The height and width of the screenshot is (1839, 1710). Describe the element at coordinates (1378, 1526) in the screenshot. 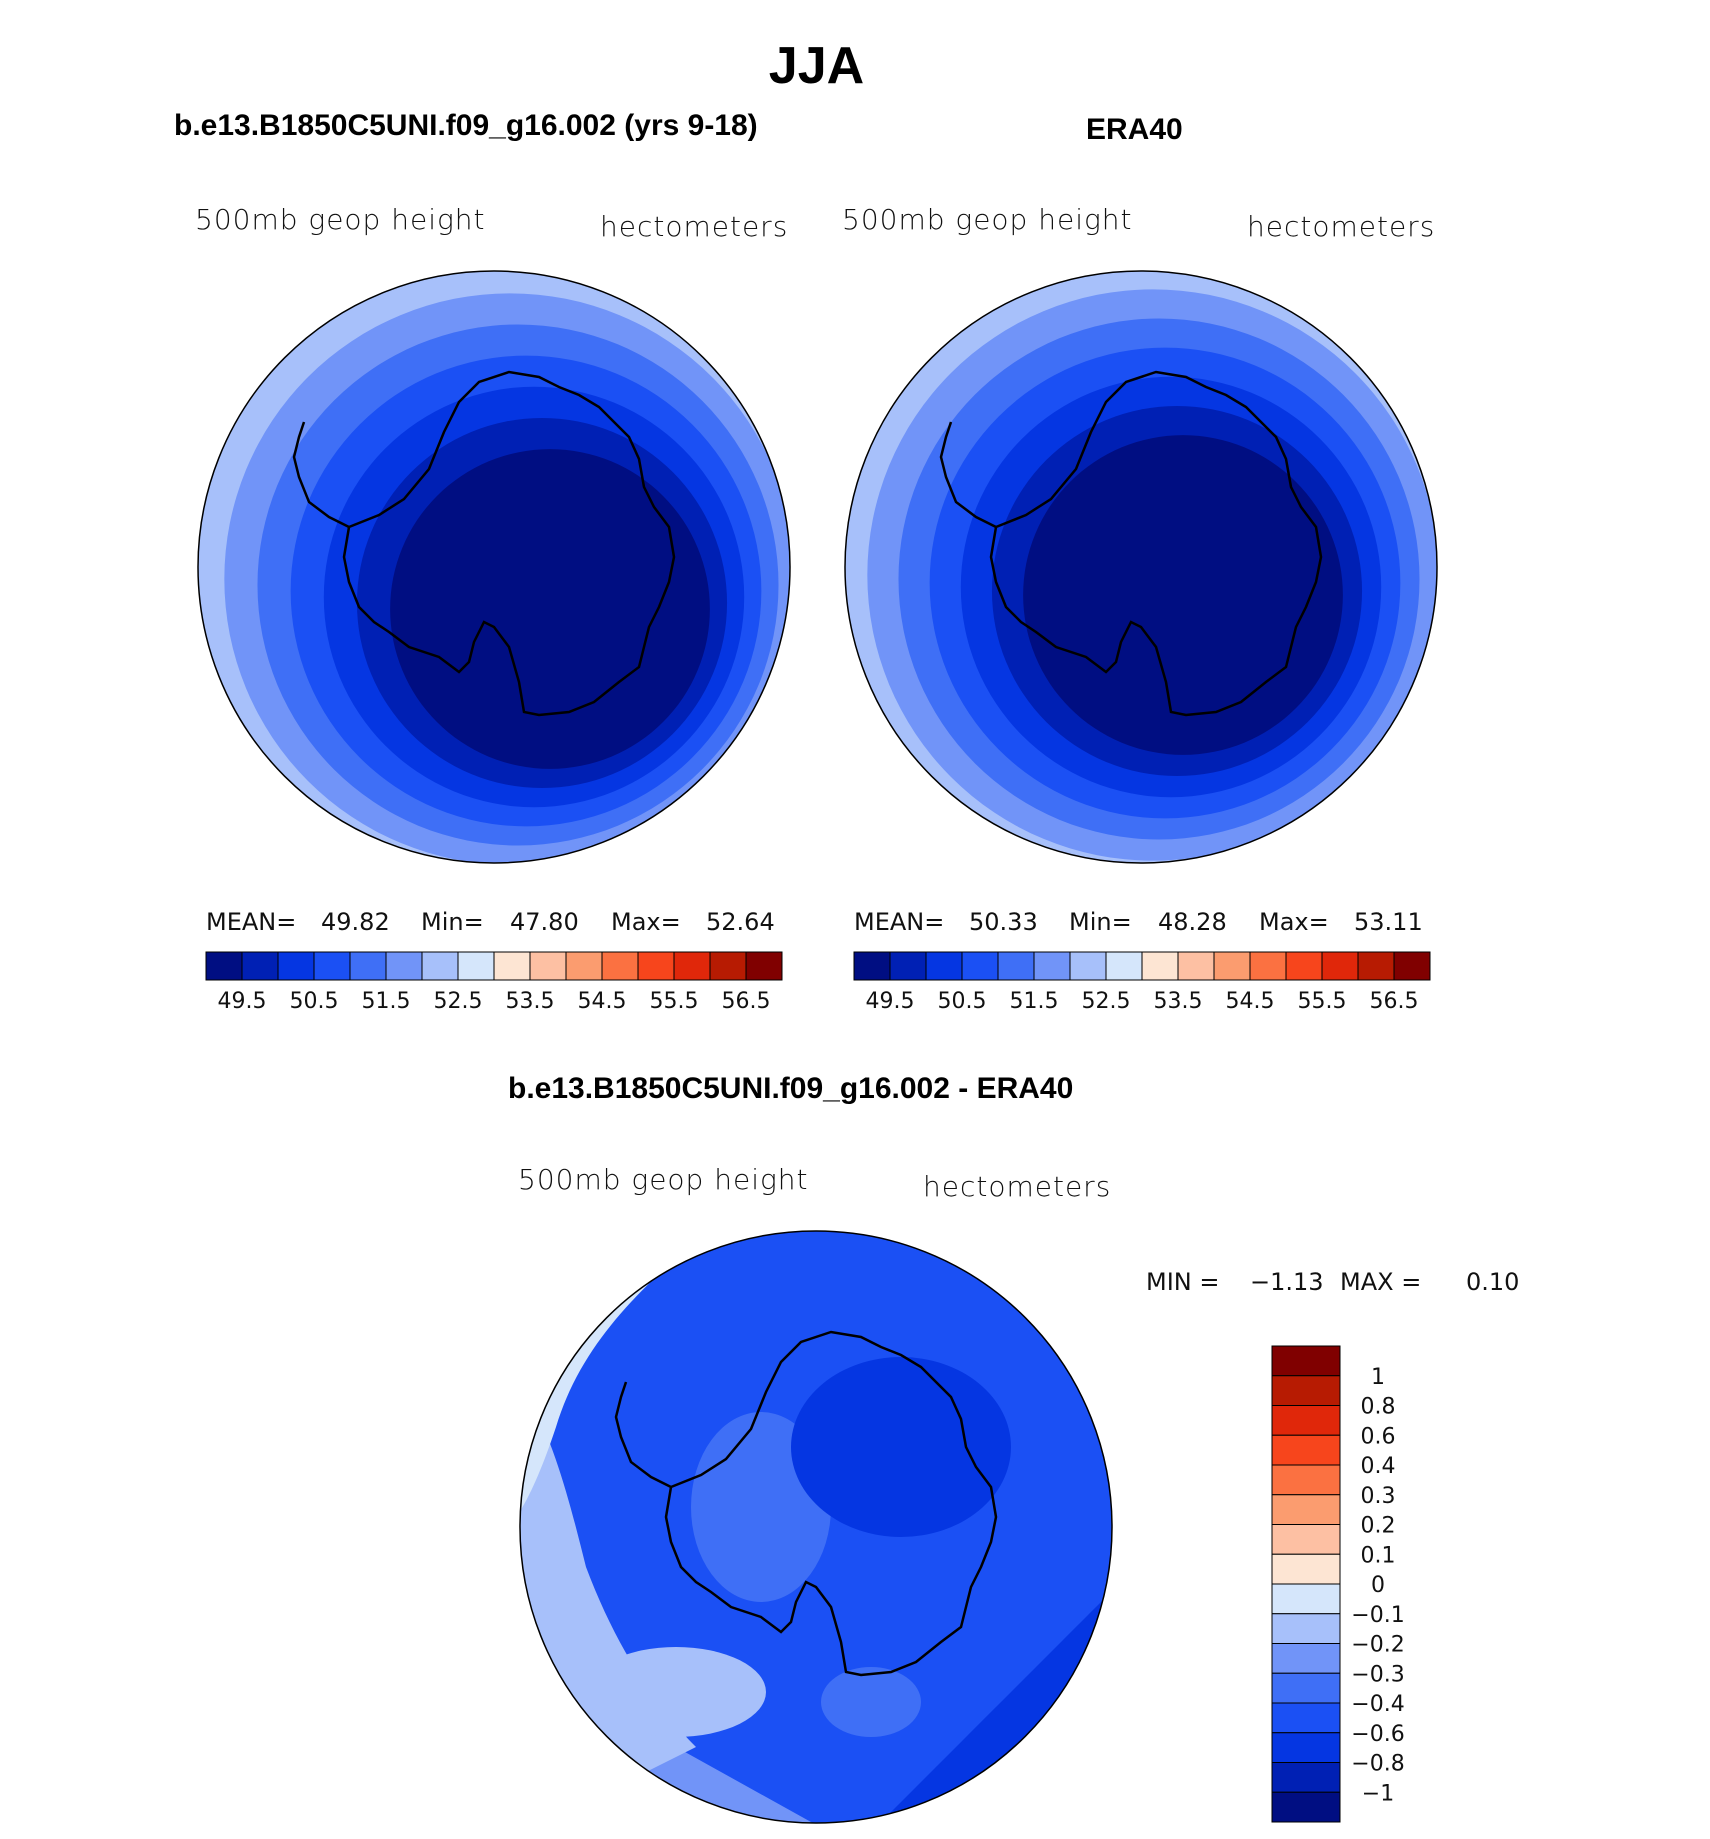

I see `panel3-colorbar-tick-label: 0.2` at that location.